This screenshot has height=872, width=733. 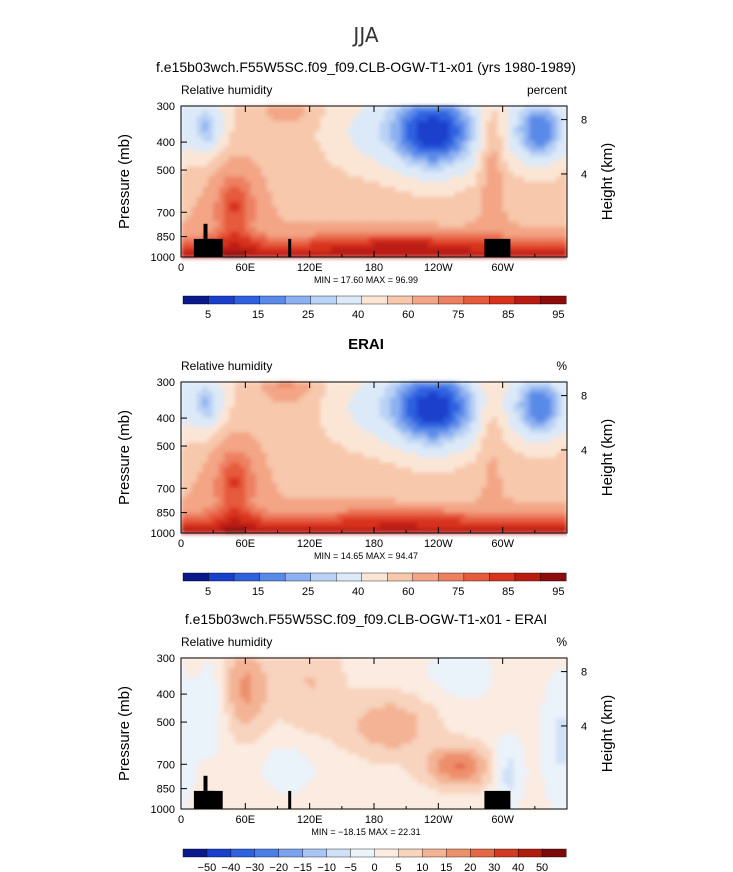 What do you see at coordinates (561, 642) in the screenshot?
I see `panel-units-label: %` at bounding box center [561, 642].